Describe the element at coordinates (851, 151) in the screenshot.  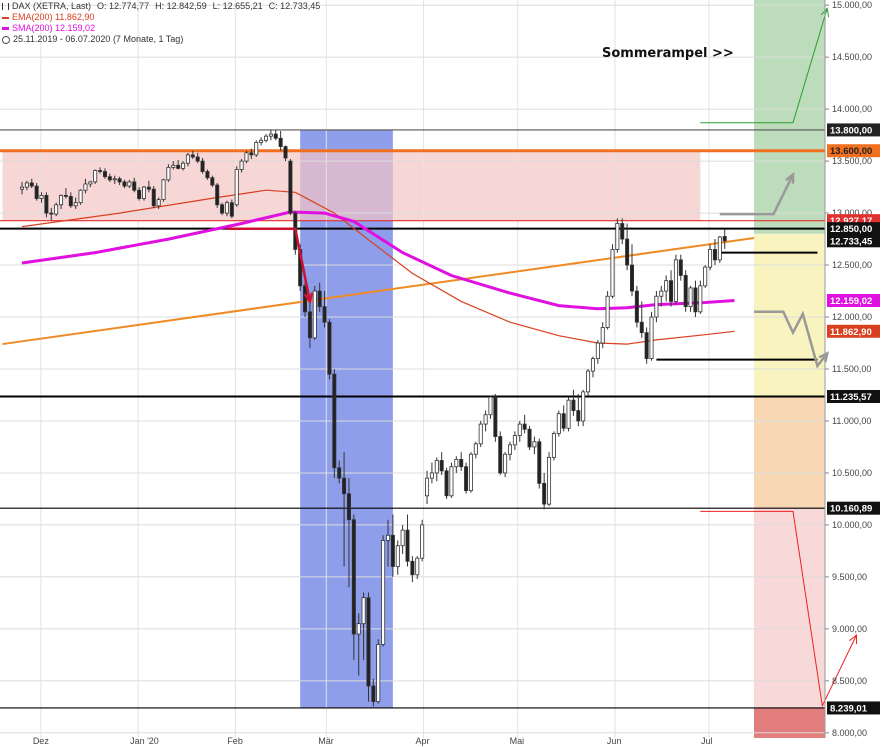
I see `level-tag: 13.600,00` at that location.